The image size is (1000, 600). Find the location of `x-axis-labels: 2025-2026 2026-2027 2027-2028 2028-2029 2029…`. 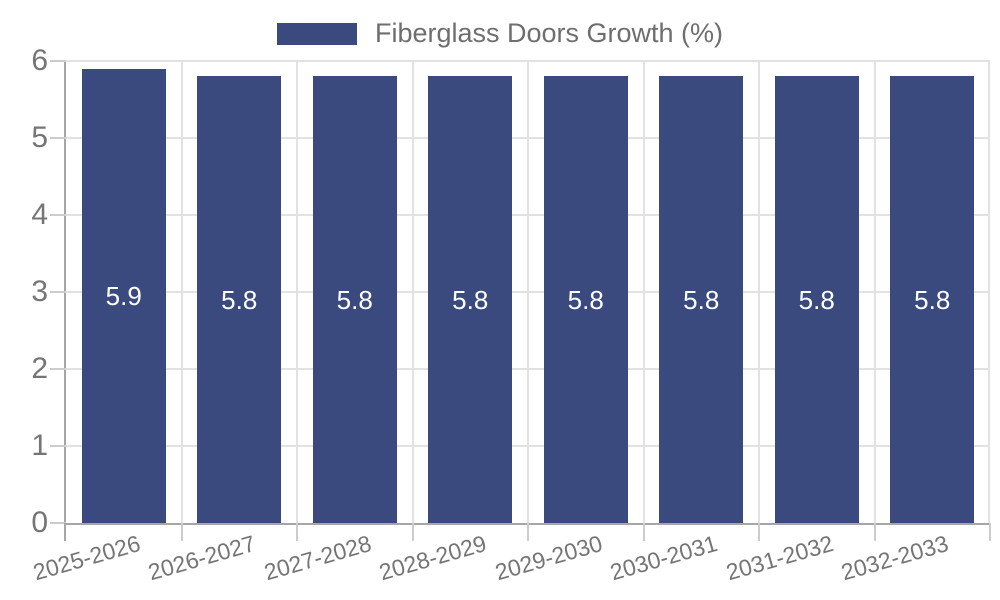

x-axis-labels: 2025-2026 2026-2027 2027-2028 2028-2029 2029… is located at coordinates (510, 561).